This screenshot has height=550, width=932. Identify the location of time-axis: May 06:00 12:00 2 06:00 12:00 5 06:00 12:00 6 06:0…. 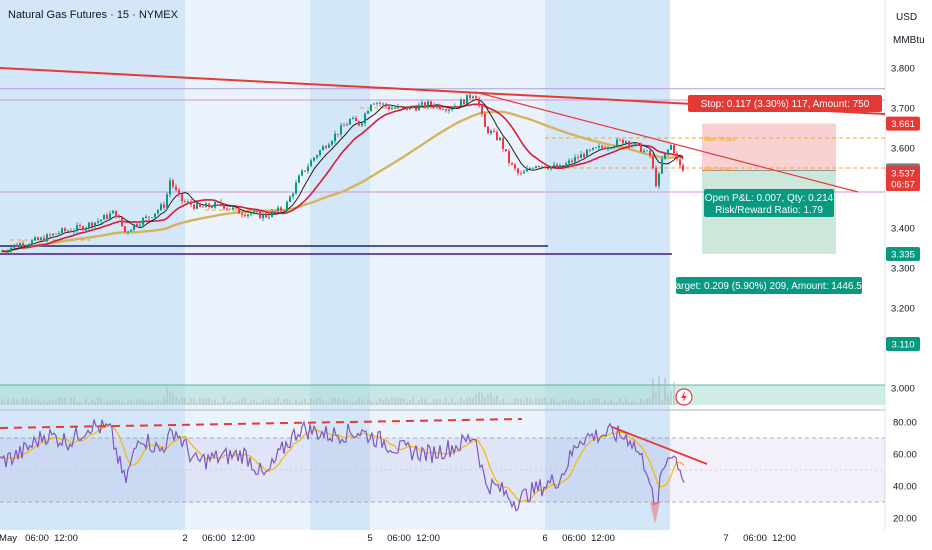
(398, 538).